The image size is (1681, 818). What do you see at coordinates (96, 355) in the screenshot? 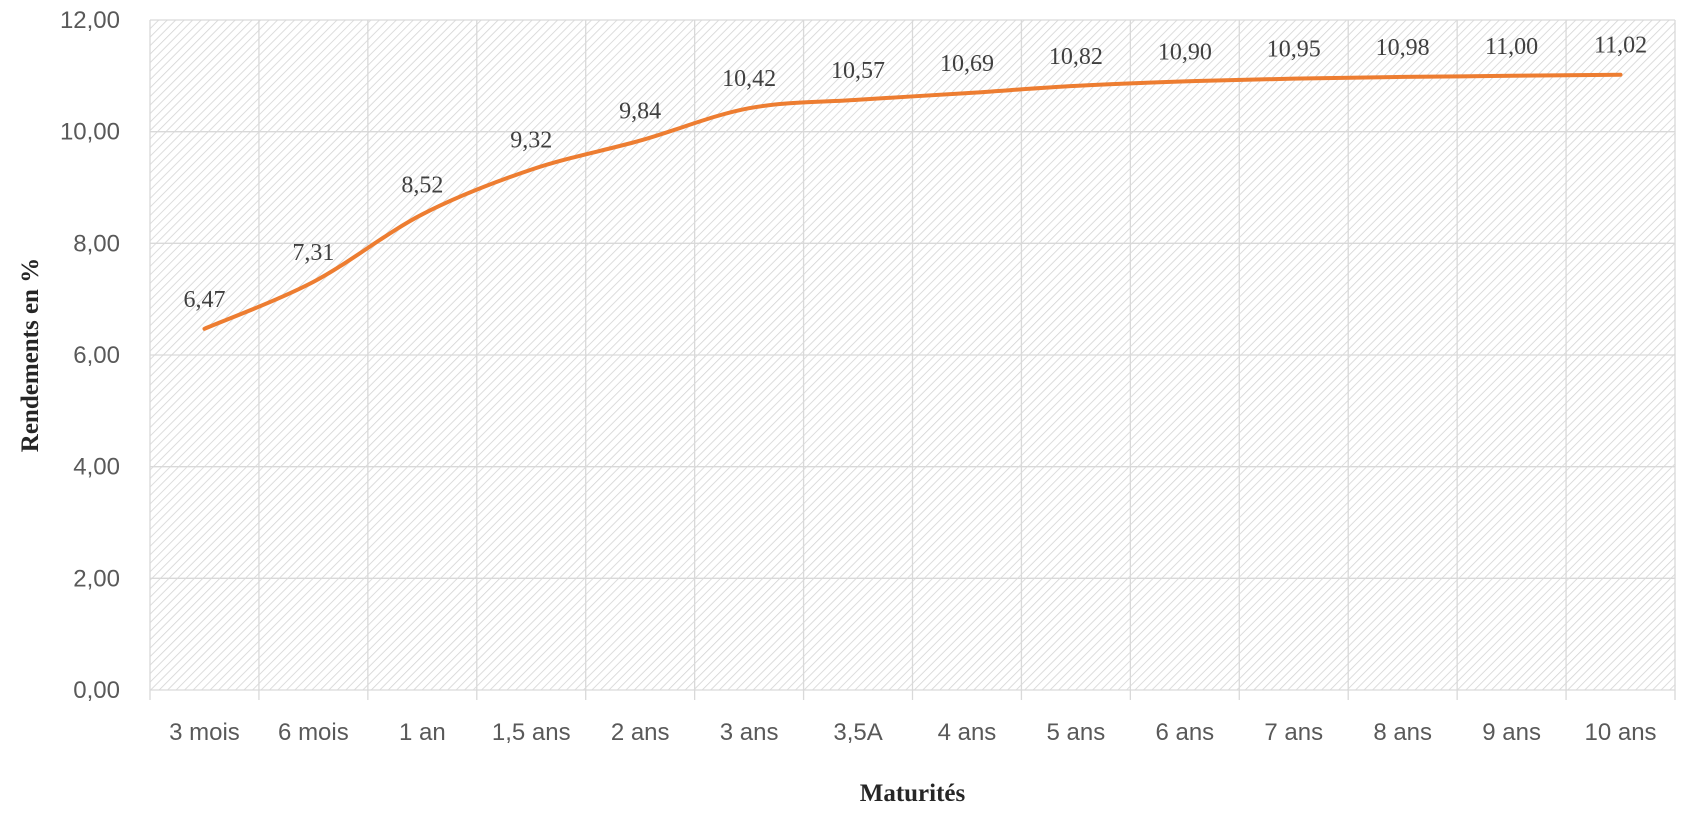
I see `y-tick-label: 6,00` at bounding box center [96, 355].